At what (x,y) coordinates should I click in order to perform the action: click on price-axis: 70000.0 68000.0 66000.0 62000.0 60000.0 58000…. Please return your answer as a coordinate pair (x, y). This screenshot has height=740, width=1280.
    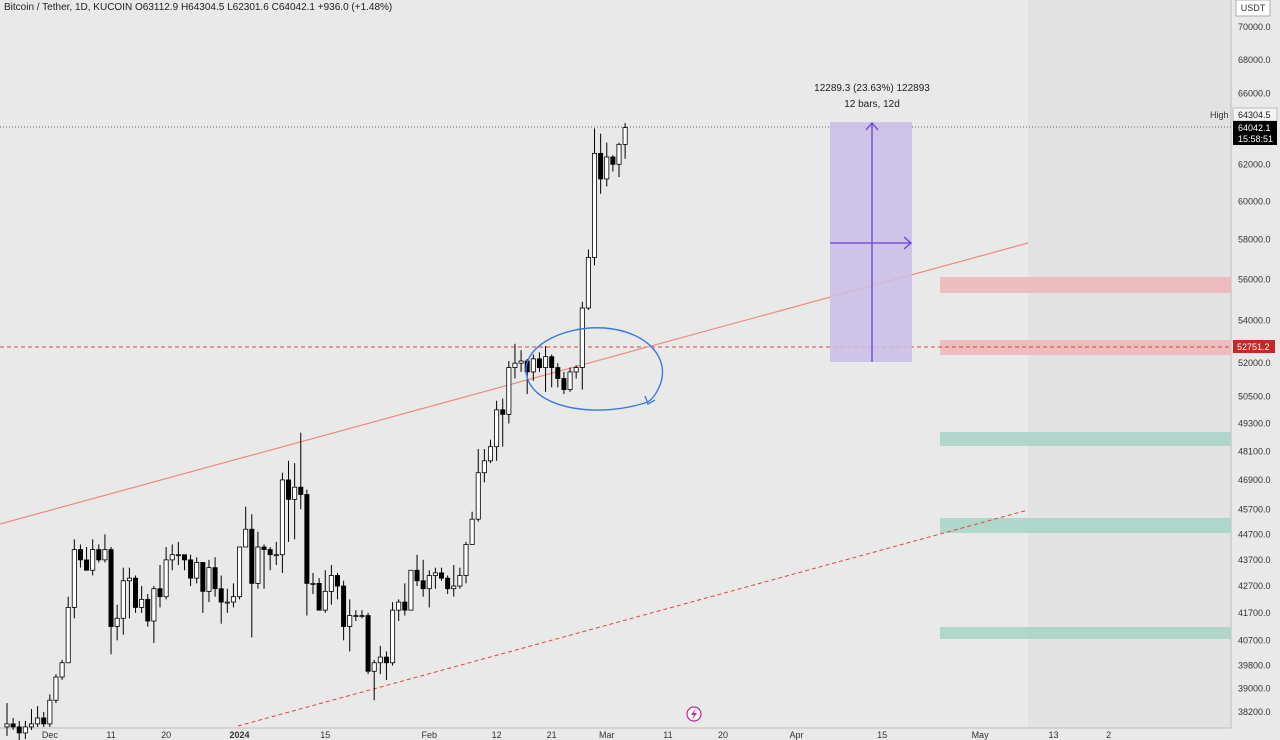
    Looking at the image, I should click on (1254, 369).